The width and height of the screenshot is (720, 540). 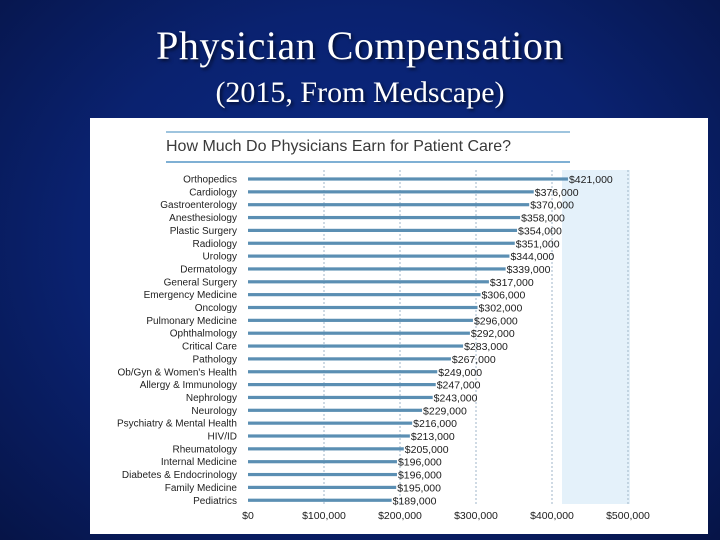 I want to click on category-label: Psychiatry & Mental Health, so click(x=177, y=424).